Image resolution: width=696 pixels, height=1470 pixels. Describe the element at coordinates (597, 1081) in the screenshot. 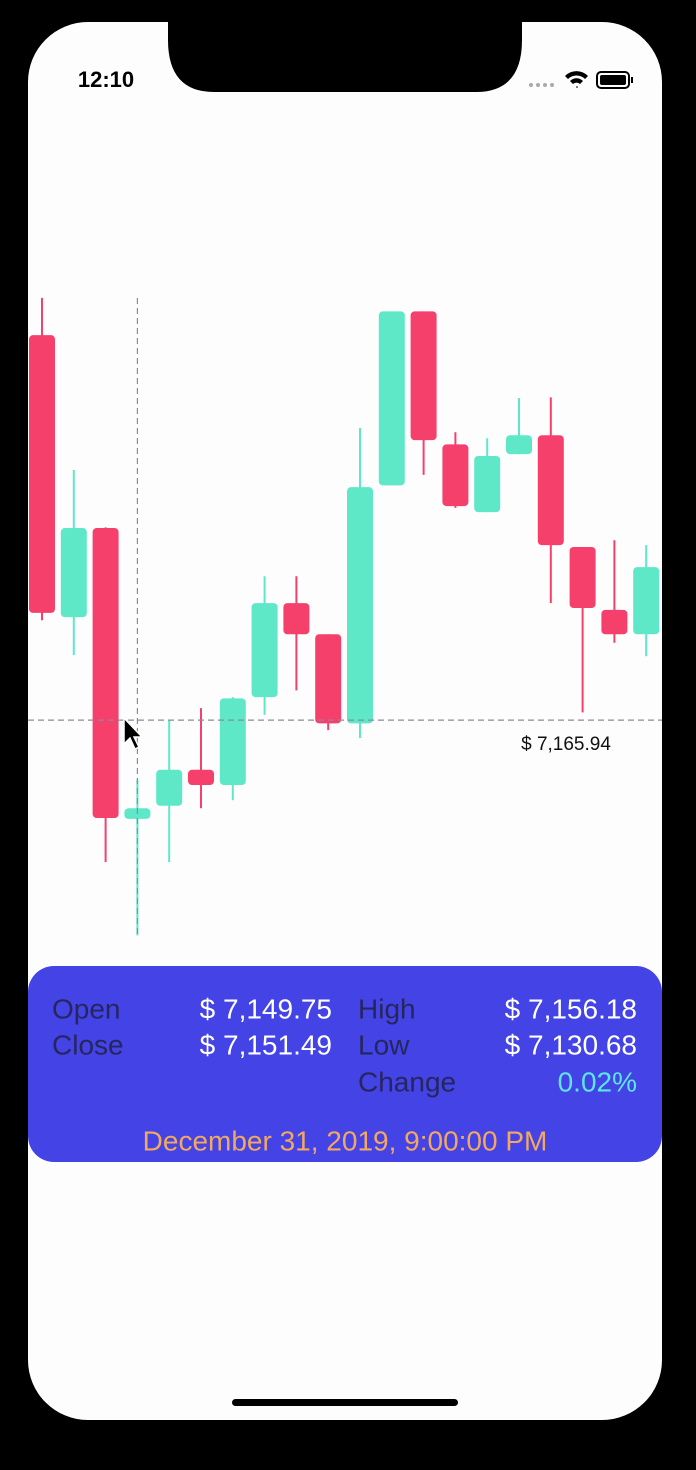

I see `change-value: 0.02%` at that location.